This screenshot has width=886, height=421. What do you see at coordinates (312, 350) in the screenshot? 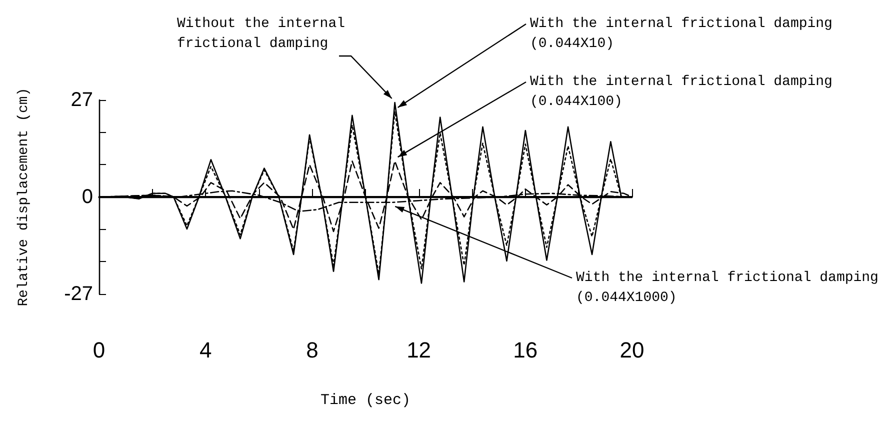
I see `x-tick-label: 8` at bounding box center [312, 350].